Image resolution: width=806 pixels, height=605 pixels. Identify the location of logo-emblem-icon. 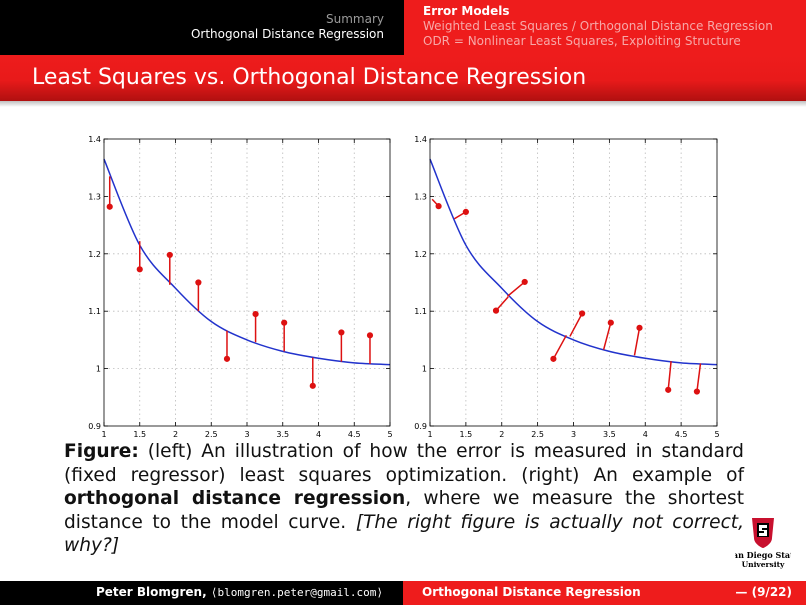
(763, 533).